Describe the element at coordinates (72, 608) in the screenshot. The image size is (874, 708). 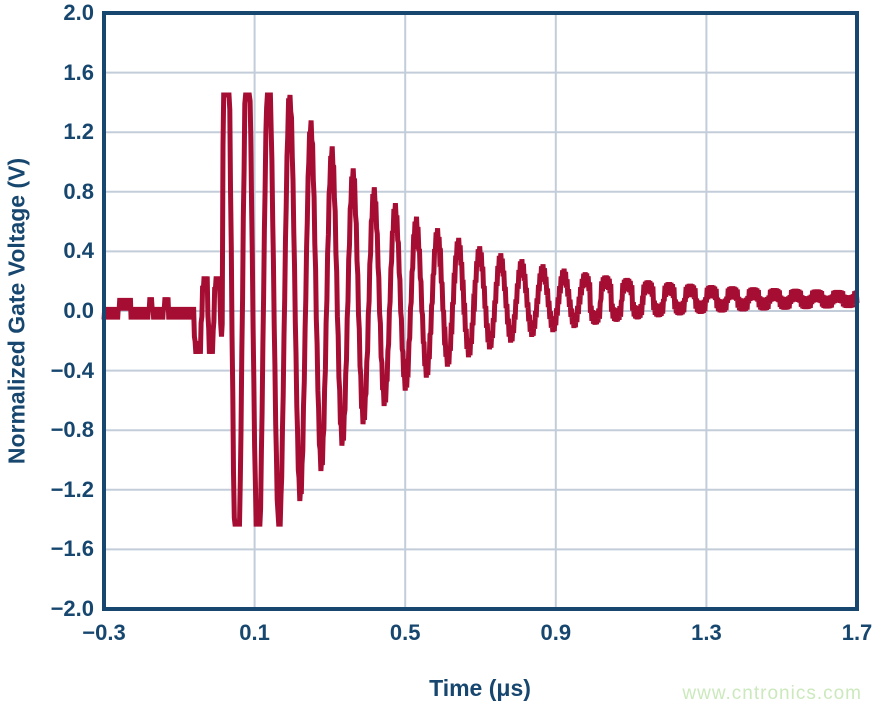
I see `y-tick-label: −2.0` at that location.